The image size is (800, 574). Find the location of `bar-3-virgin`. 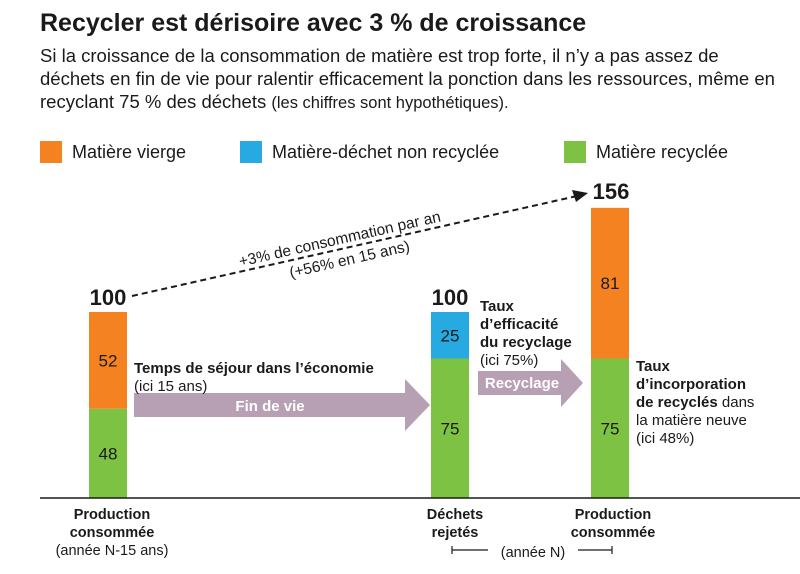

bar-3-virgin is located at coordinates (610, 283).